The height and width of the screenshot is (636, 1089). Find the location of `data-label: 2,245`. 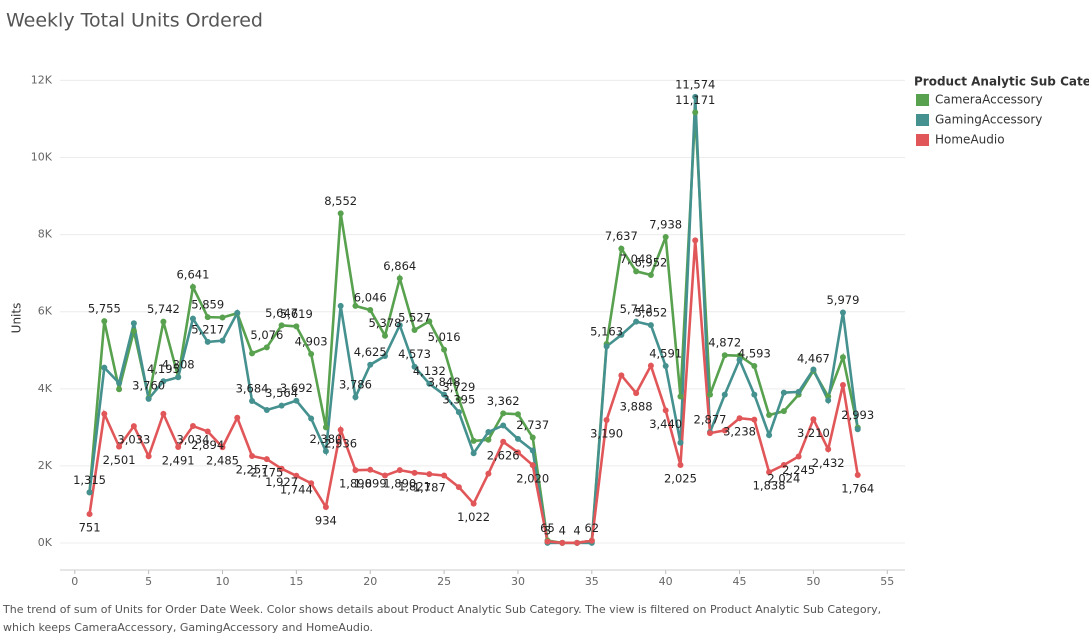

data-label: 2,245 is located at coordinates (798, 470).